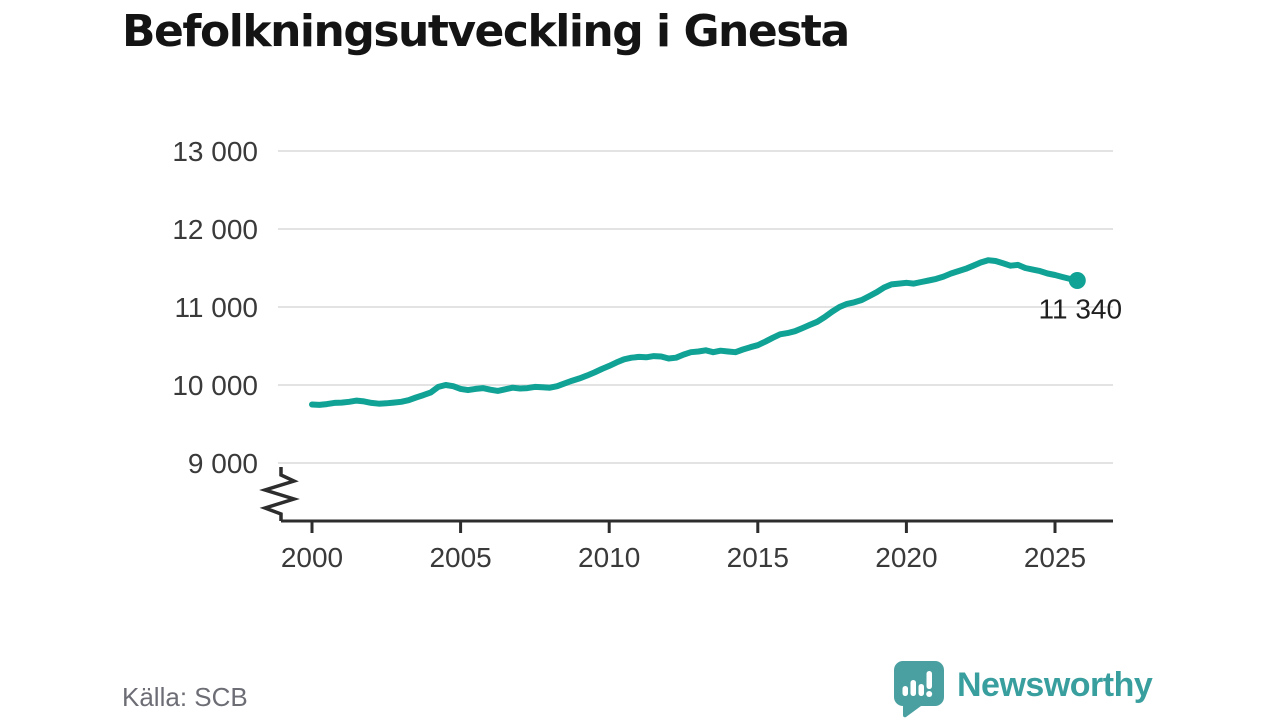  What do you see at coordinates (1055, 557) in the screenshot?
I see `x-tick-label: 2025` at bounding box center [1055, 557].